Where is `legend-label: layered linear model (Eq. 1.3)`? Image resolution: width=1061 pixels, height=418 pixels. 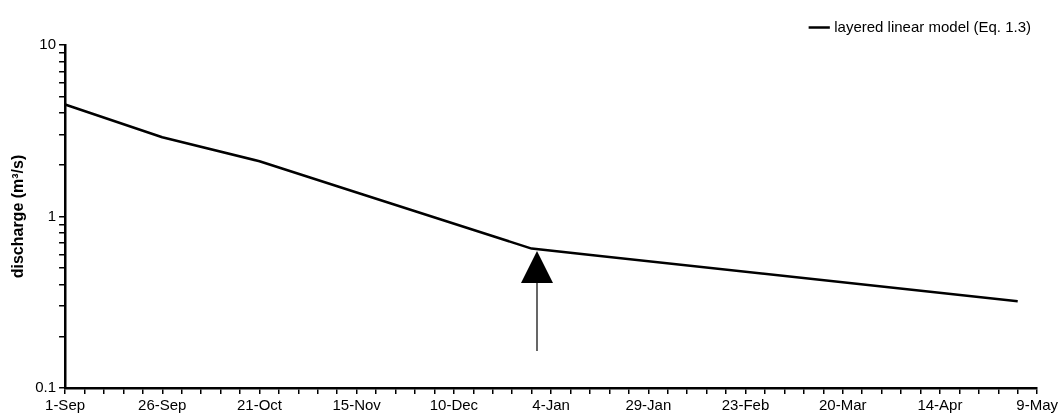
legend-label: layered linear model (Eq. 1.3) is located at coordinates (932, 26).